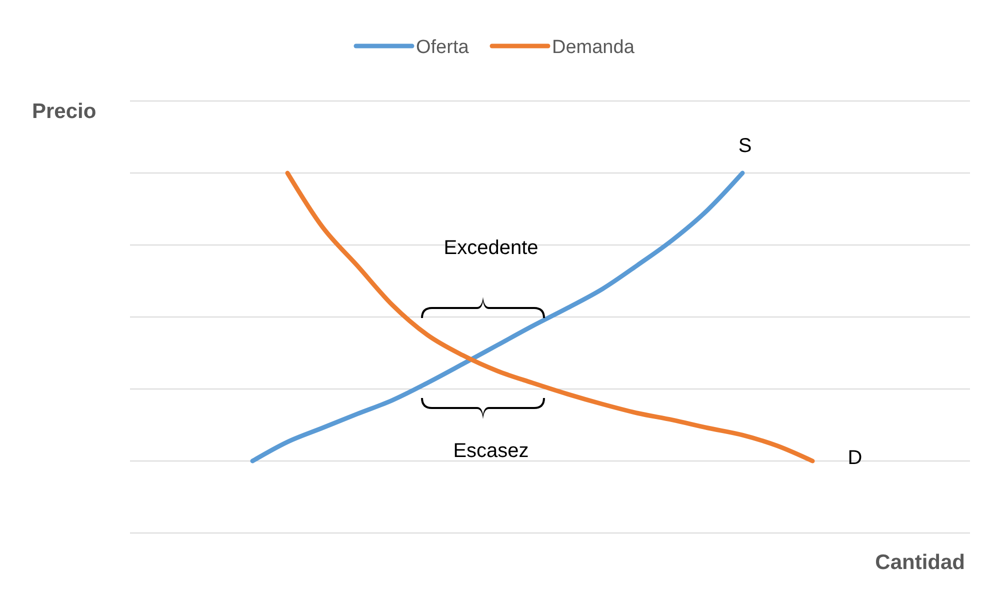 The image size is (991, 596). I want to click on legend-label: Oferta, so click(443, 47).